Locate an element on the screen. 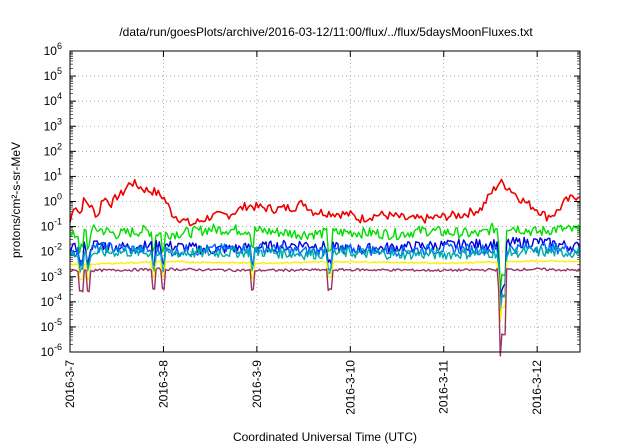 Image resolution: width=640 pixels, height=448 pixels. y-tick-label: 10⁻⁶ is located at coordinates (51, 350).